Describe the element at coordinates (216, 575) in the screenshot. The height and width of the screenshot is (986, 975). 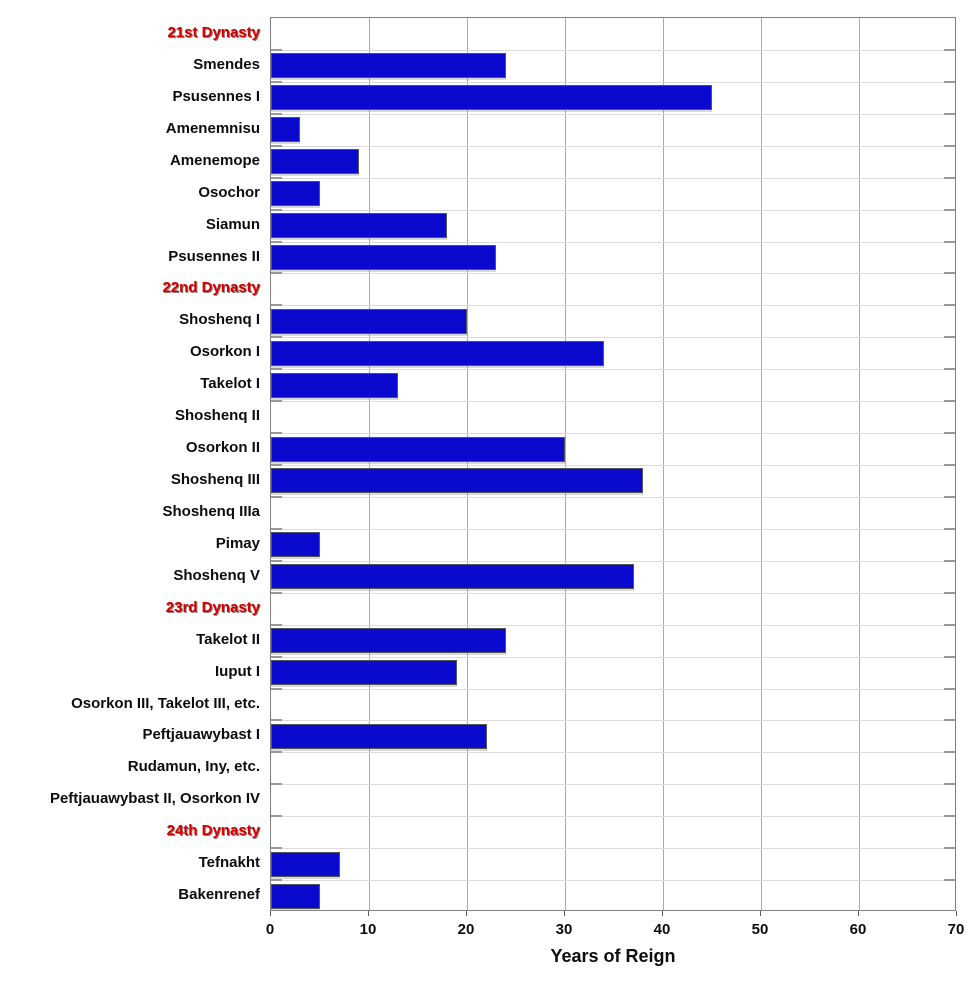
I see `category-label: Shoshenq V` at that location.